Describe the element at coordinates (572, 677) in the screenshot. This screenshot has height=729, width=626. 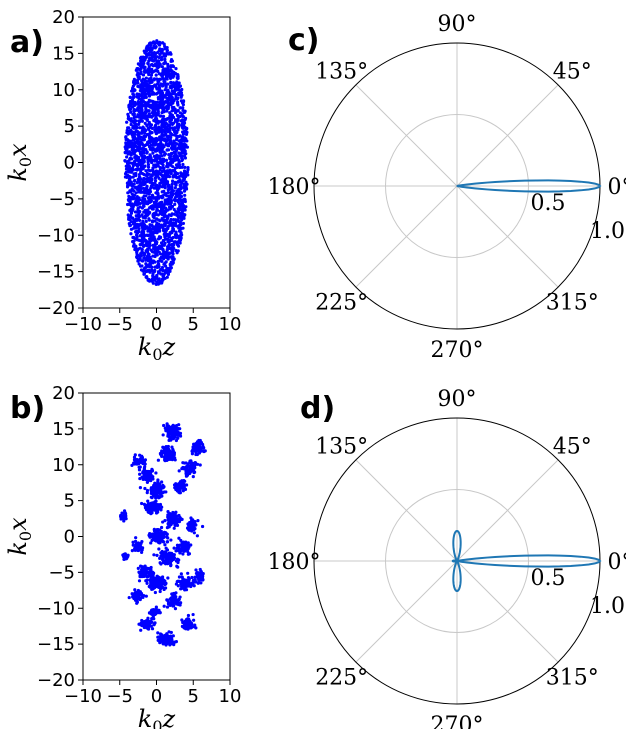
I see `panel-d-angle-label: 315°` at that location.